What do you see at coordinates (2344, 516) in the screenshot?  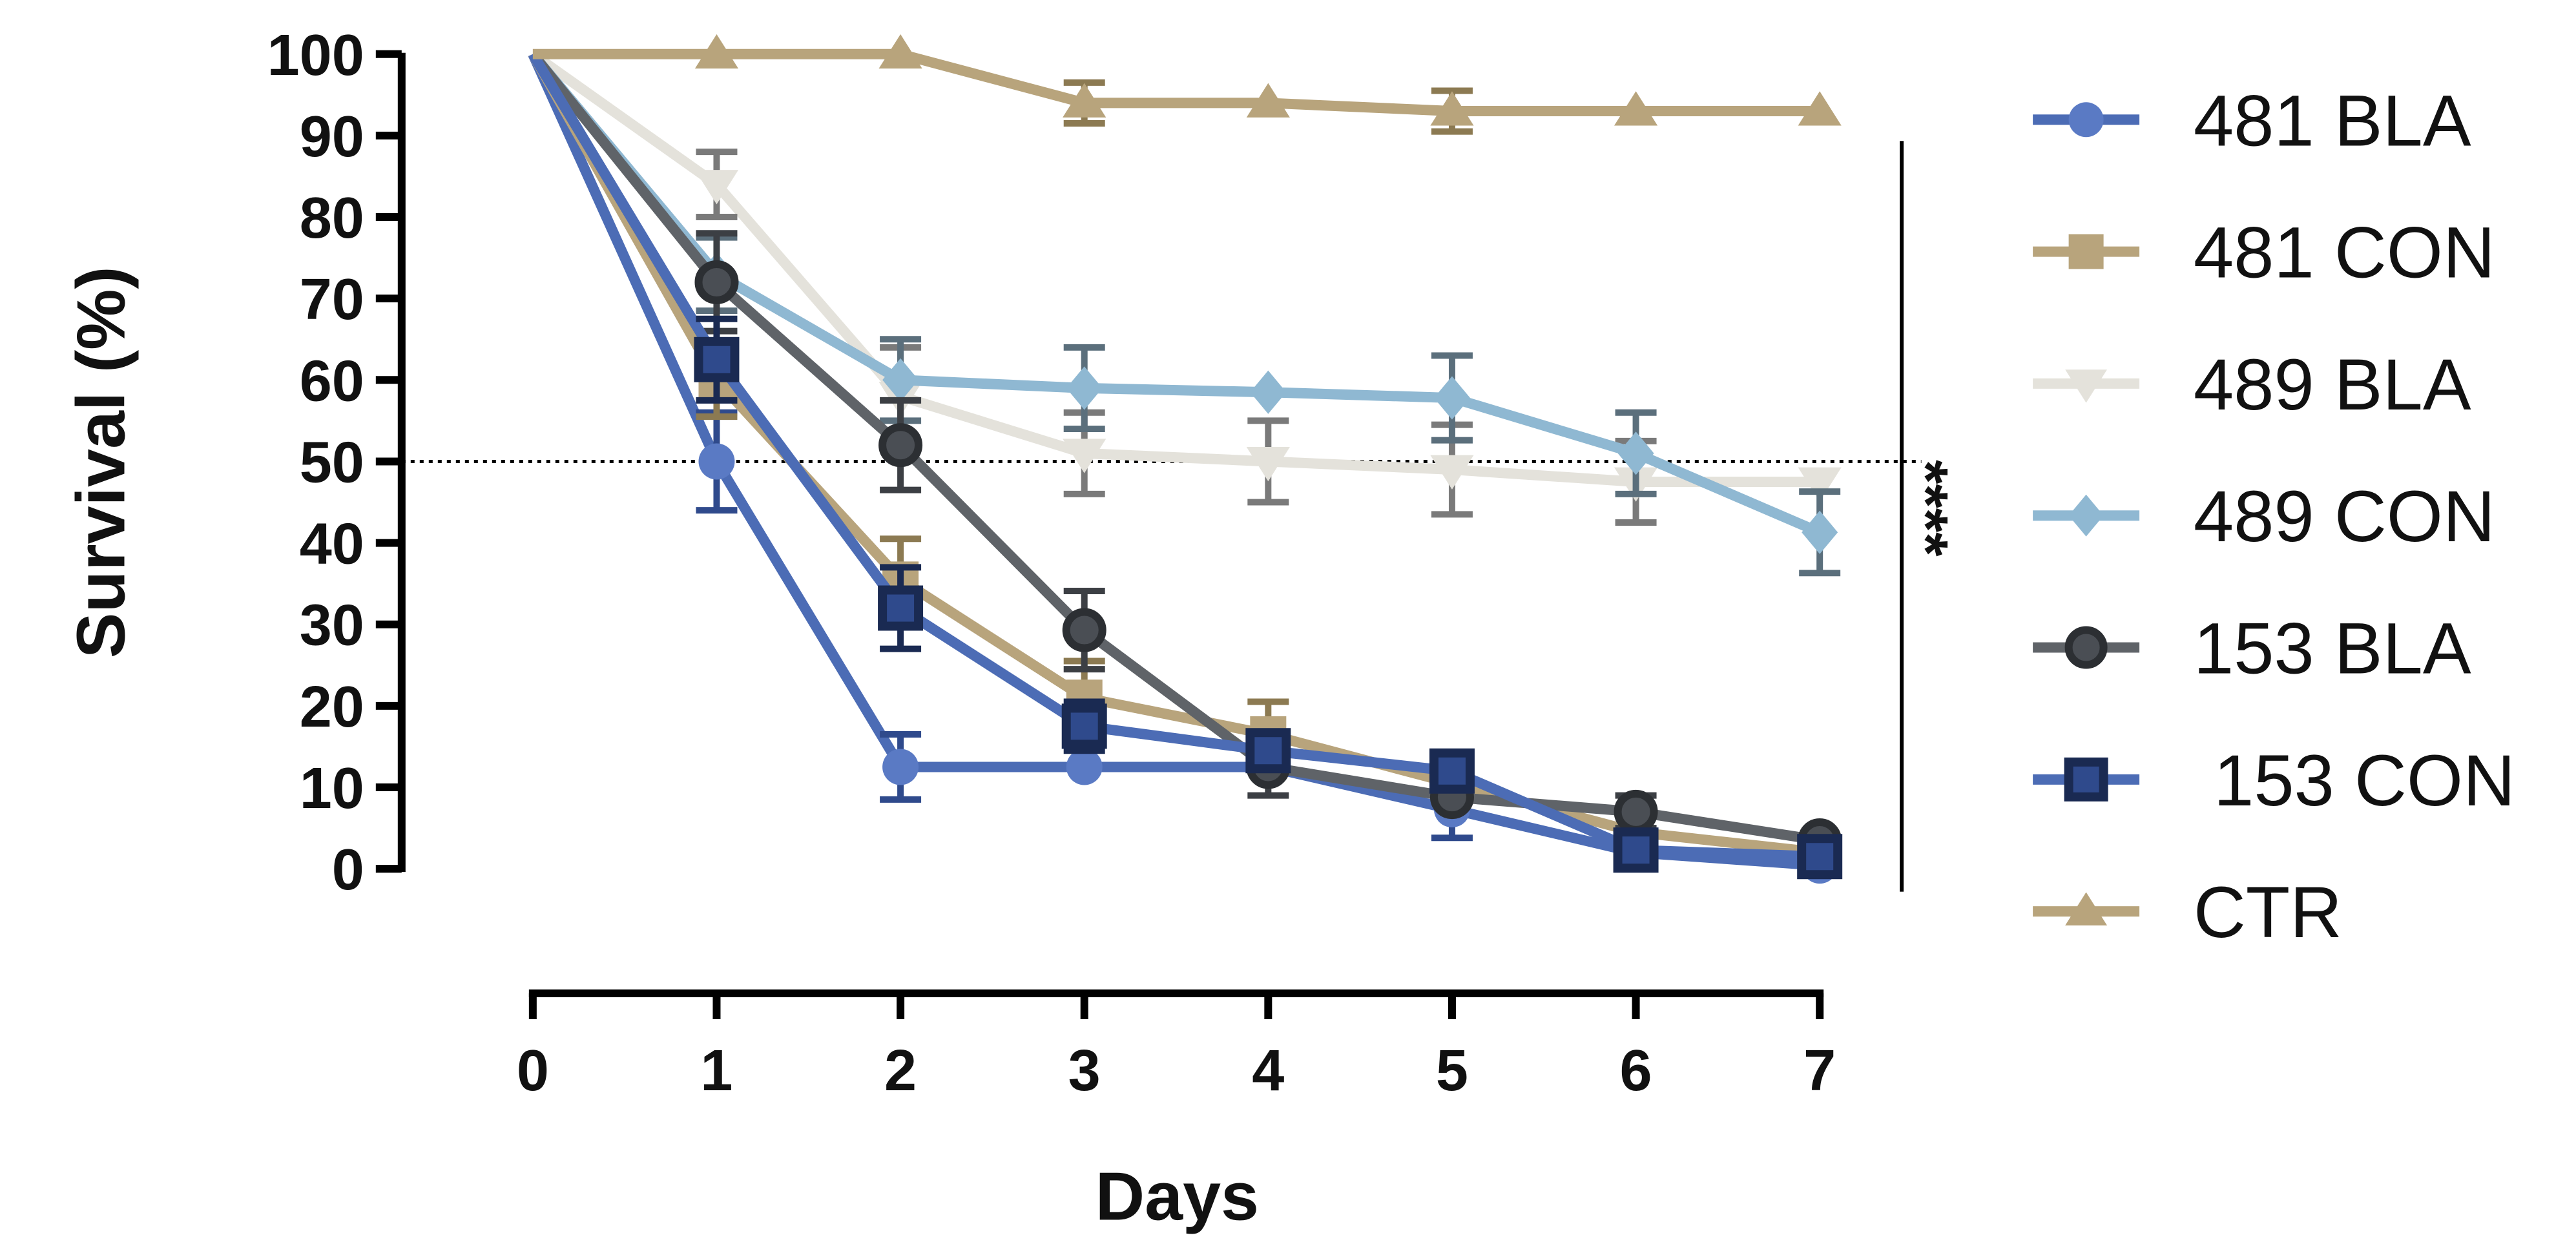 I see `legend-label: 489 CON` at bounding box center [2344, 516].